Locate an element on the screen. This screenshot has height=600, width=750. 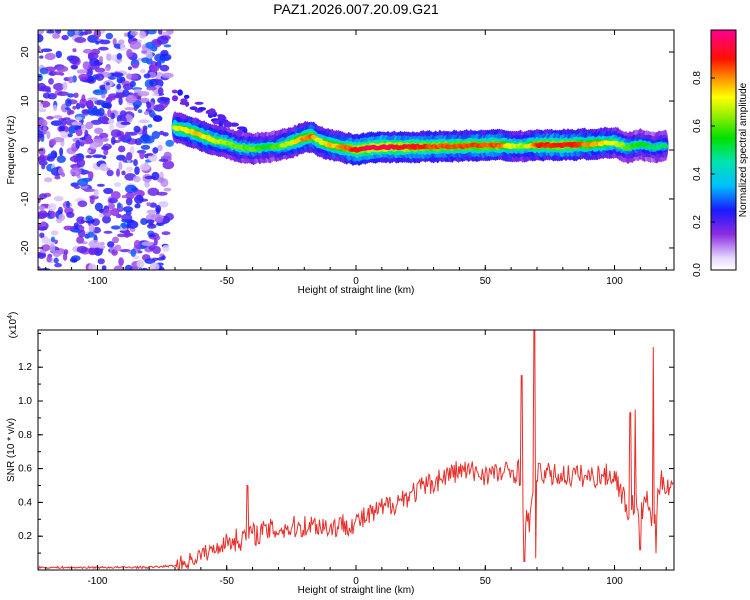
colorbar-tick-label: 0.4 is located at coordinates (697, 174).